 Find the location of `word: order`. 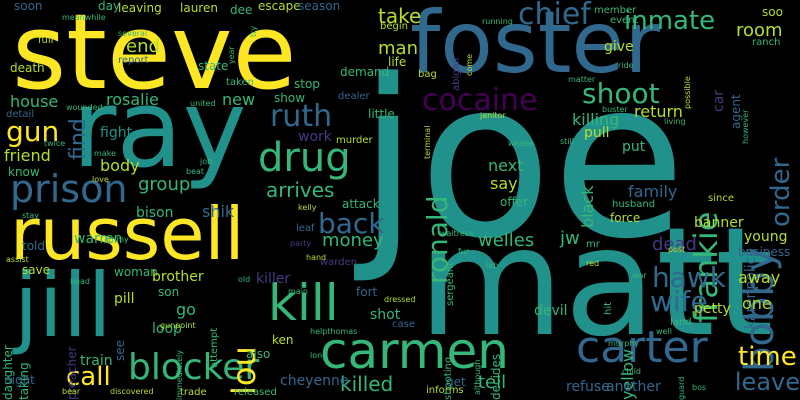

word: order is located at coordinates (781, 192).